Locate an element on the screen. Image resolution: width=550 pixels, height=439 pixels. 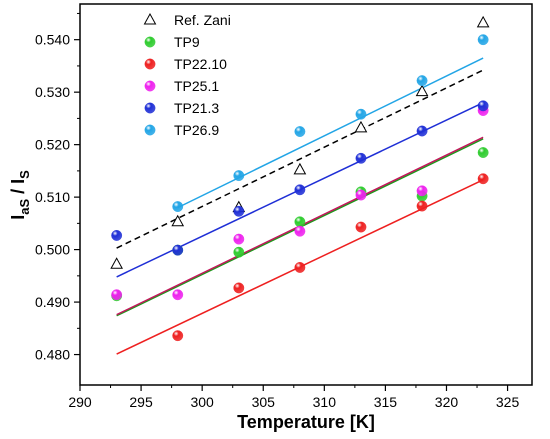
y-tick-label: 0.480 is located at coordinates (52, 355).